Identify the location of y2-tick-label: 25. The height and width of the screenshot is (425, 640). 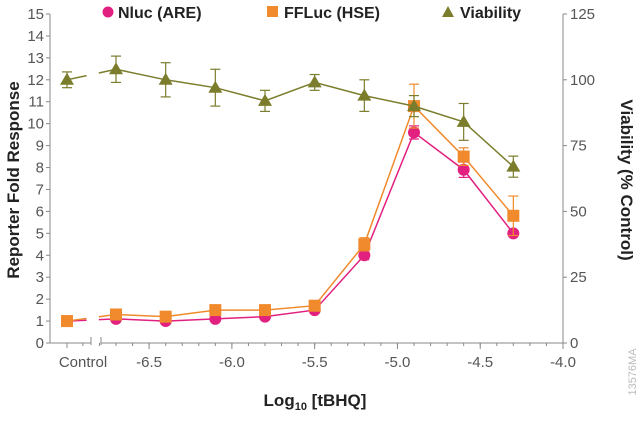
(578, 277).